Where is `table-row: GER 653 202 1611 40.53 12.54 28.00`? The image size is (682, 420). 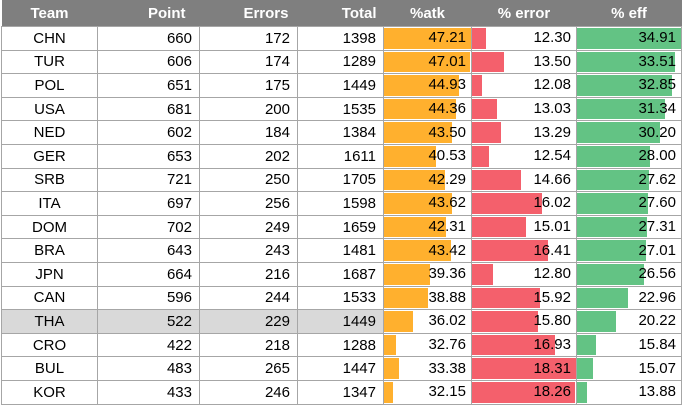 table-row: GER 653 202 1611 40.53 12.54 28.00 is located at coordinates (341, 156).